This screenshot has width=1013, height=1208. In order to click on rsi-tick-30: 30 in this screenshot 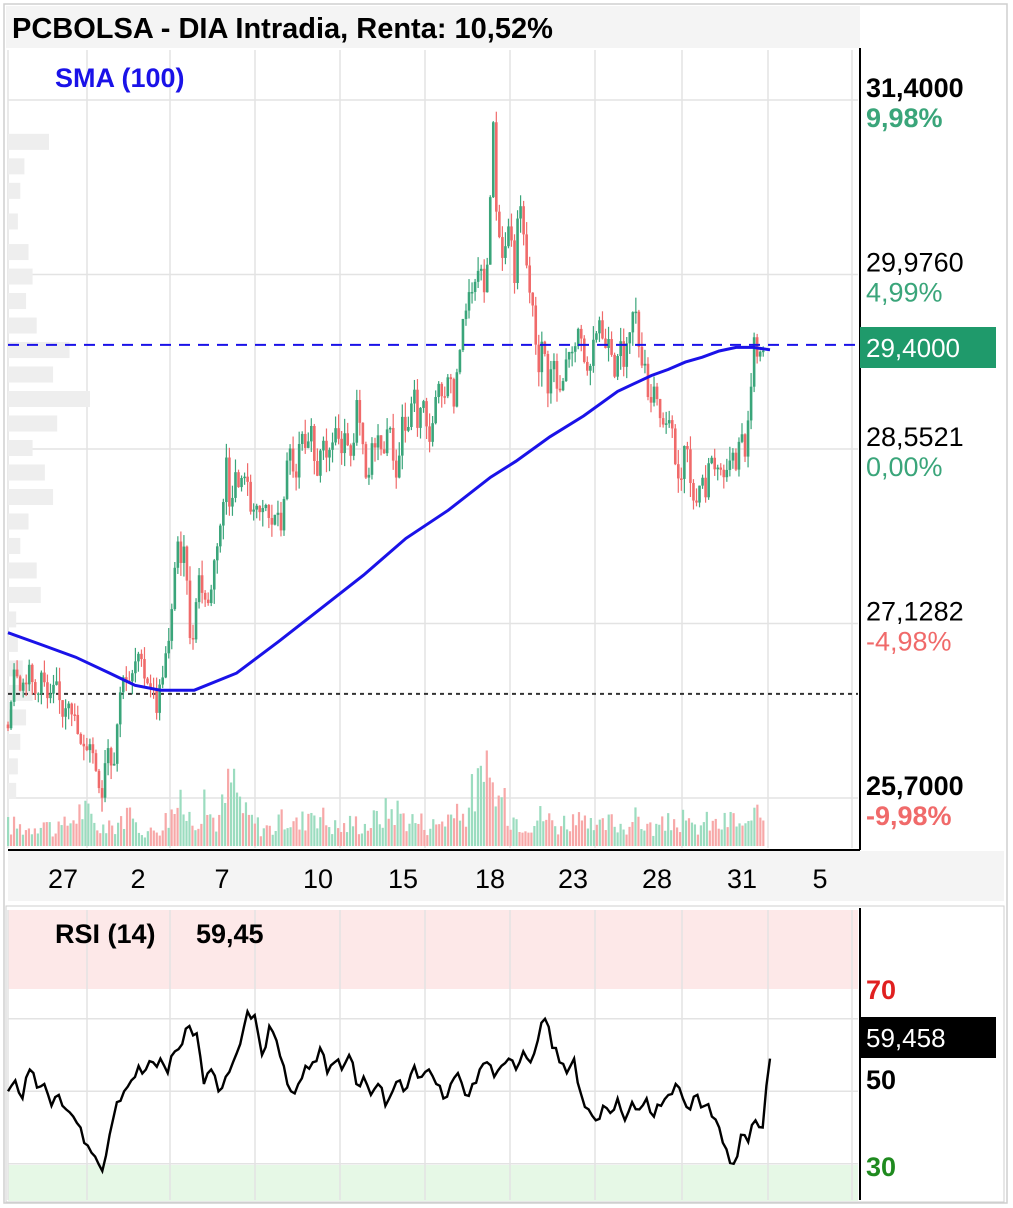, I will do `click(881, 1167)`.